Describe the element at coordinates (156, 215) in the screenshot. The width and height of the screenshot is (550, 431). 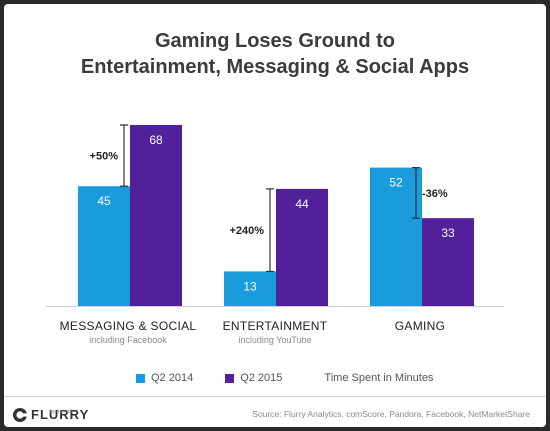
I see `bar-2015-messaging` at that location.